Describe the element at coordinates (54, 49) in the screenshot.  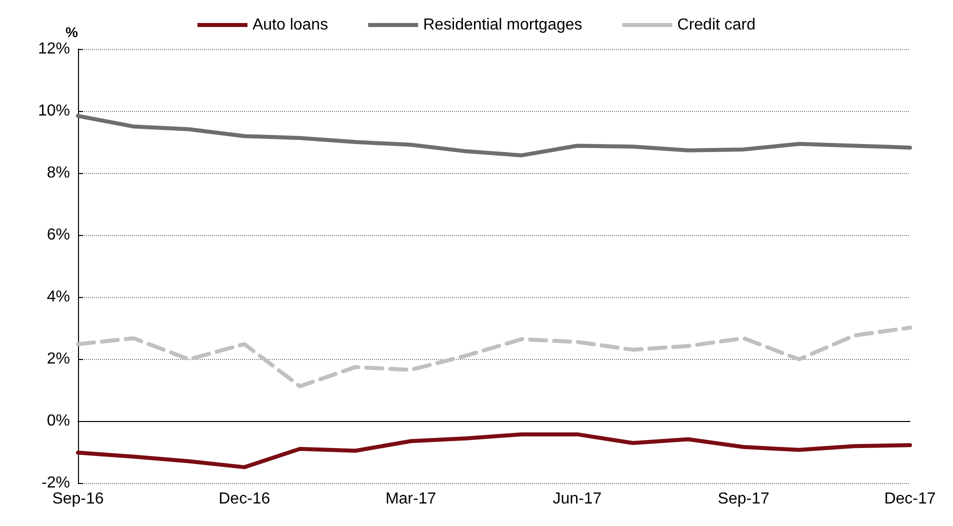
I see `y-tick-label: 12%` at that location.